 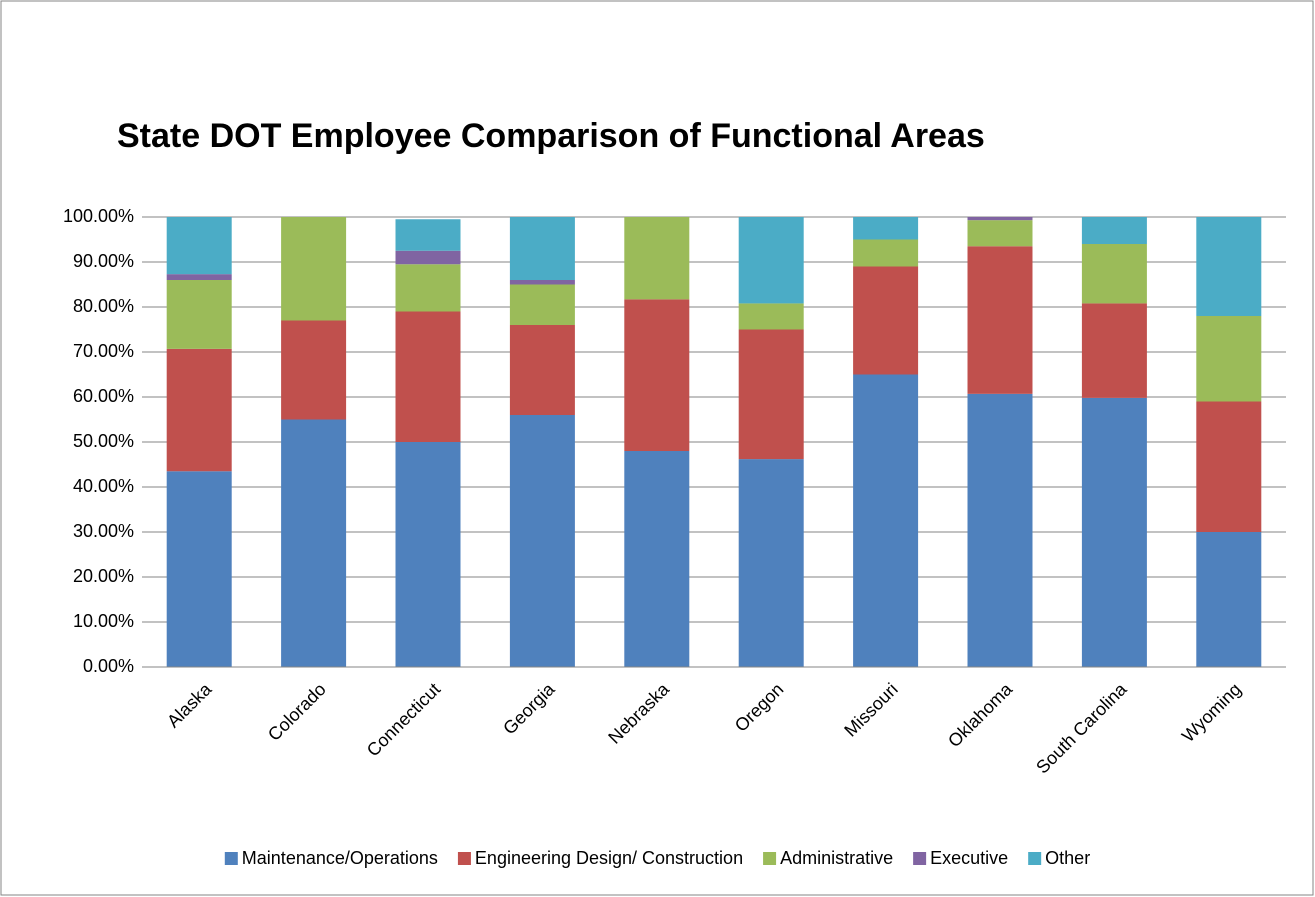 I want to click on y-tick-label: 80.00%, so click(x=103, y=306).